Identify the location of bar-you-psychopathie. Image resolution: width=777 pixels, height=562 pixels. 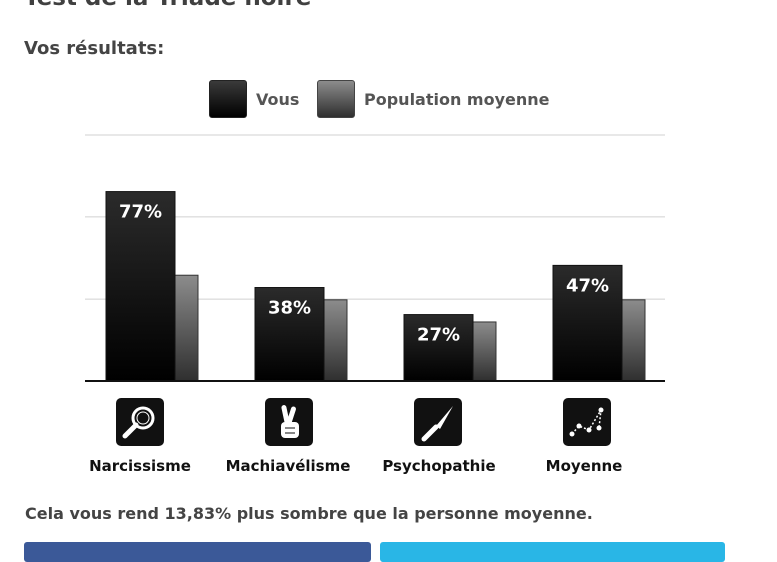
(438, 348).